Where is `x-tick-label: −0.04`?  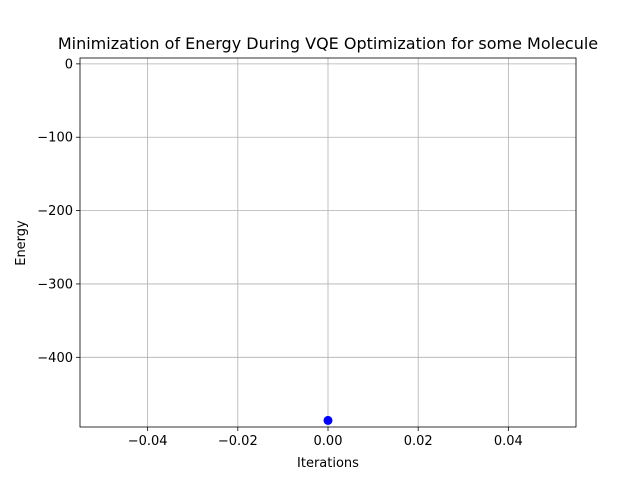
x-tick-label: −0.04 is located at coordinates (148, 441).